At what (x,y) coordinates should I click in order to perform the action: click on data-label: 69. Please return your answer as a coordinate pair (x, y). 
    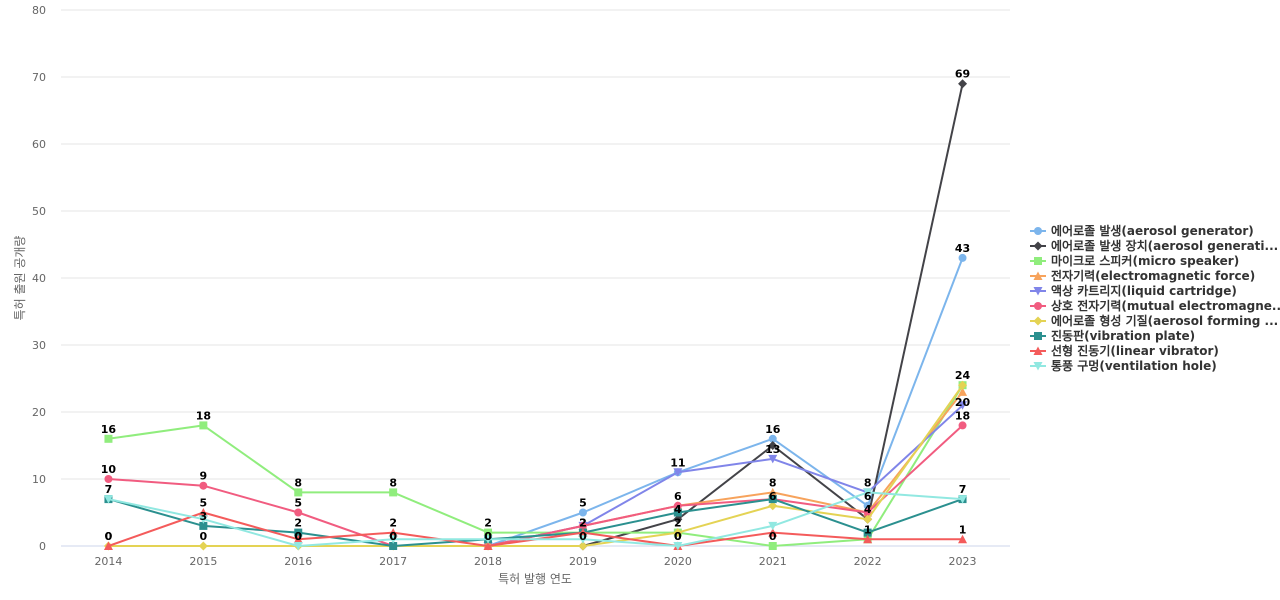
    Looking at the image, I should click on (962, 74).